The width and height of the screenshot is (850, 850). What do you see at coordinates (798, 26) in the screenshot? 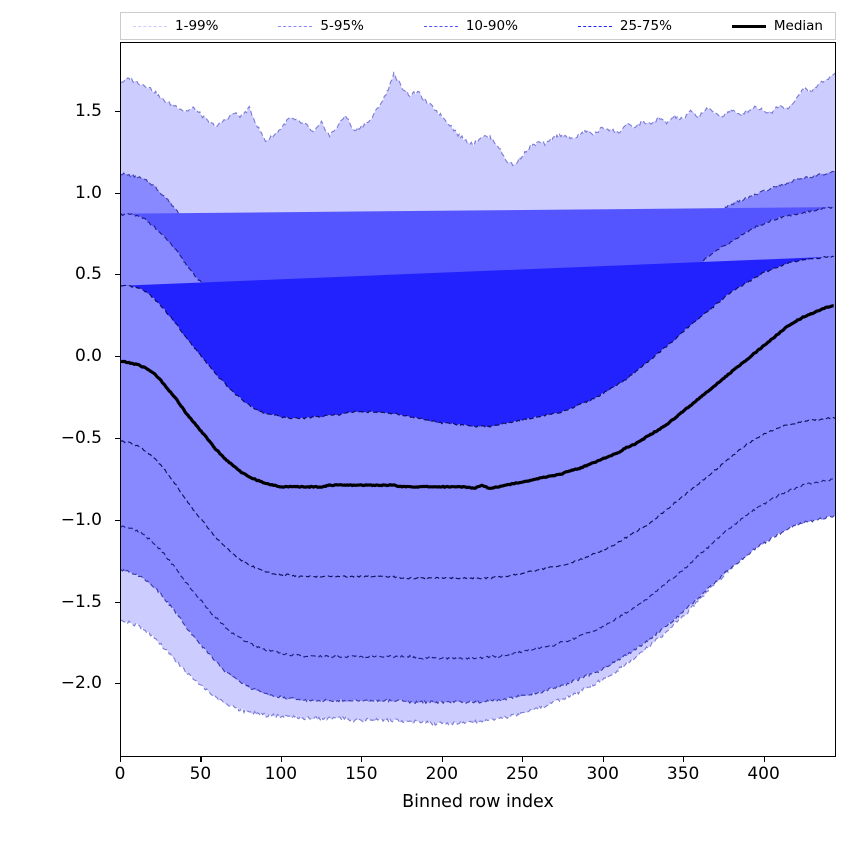
I see `legend-label-median: Median` at bounding box center [798, 26].